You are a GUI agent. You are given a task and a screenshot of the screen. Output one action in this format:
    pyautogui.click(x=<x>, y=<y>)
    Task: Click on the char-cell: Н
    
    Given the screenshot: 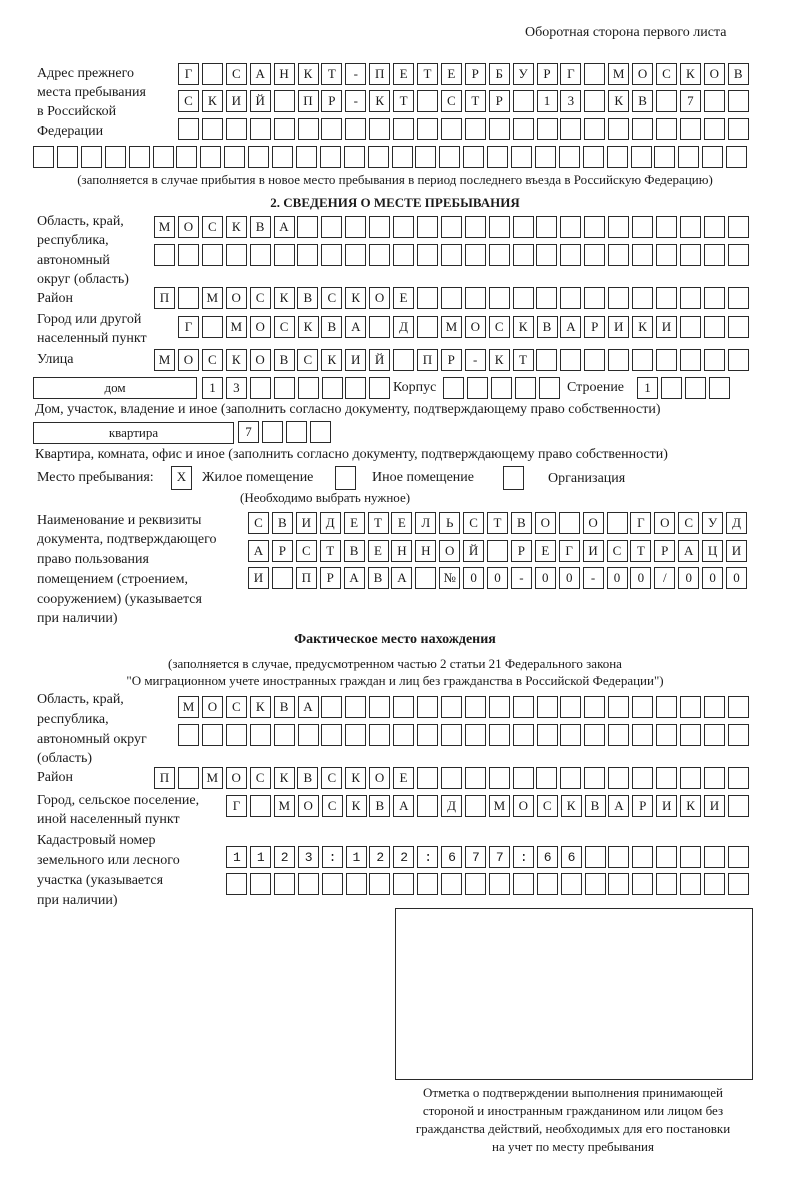 What is the action you would take?
    pyautogui.click(x=402, y=551)
    